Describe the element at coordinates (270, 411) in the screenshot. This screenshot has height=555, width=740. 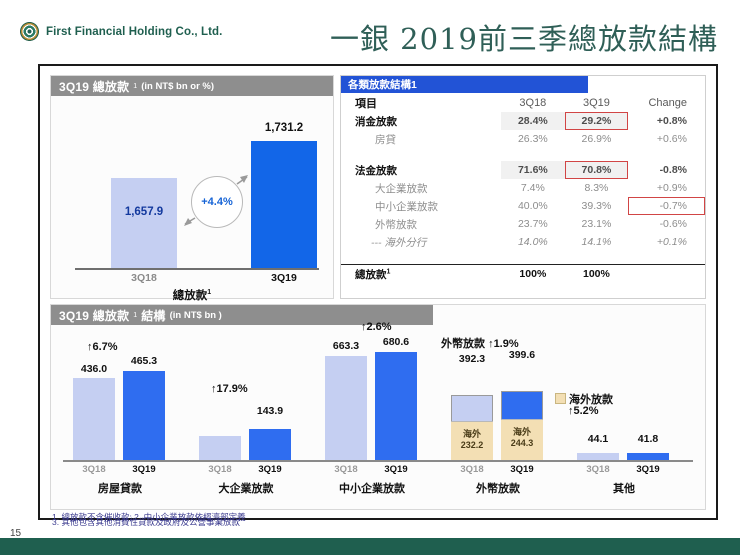
I see `value-3q19: 143.9` at that location.